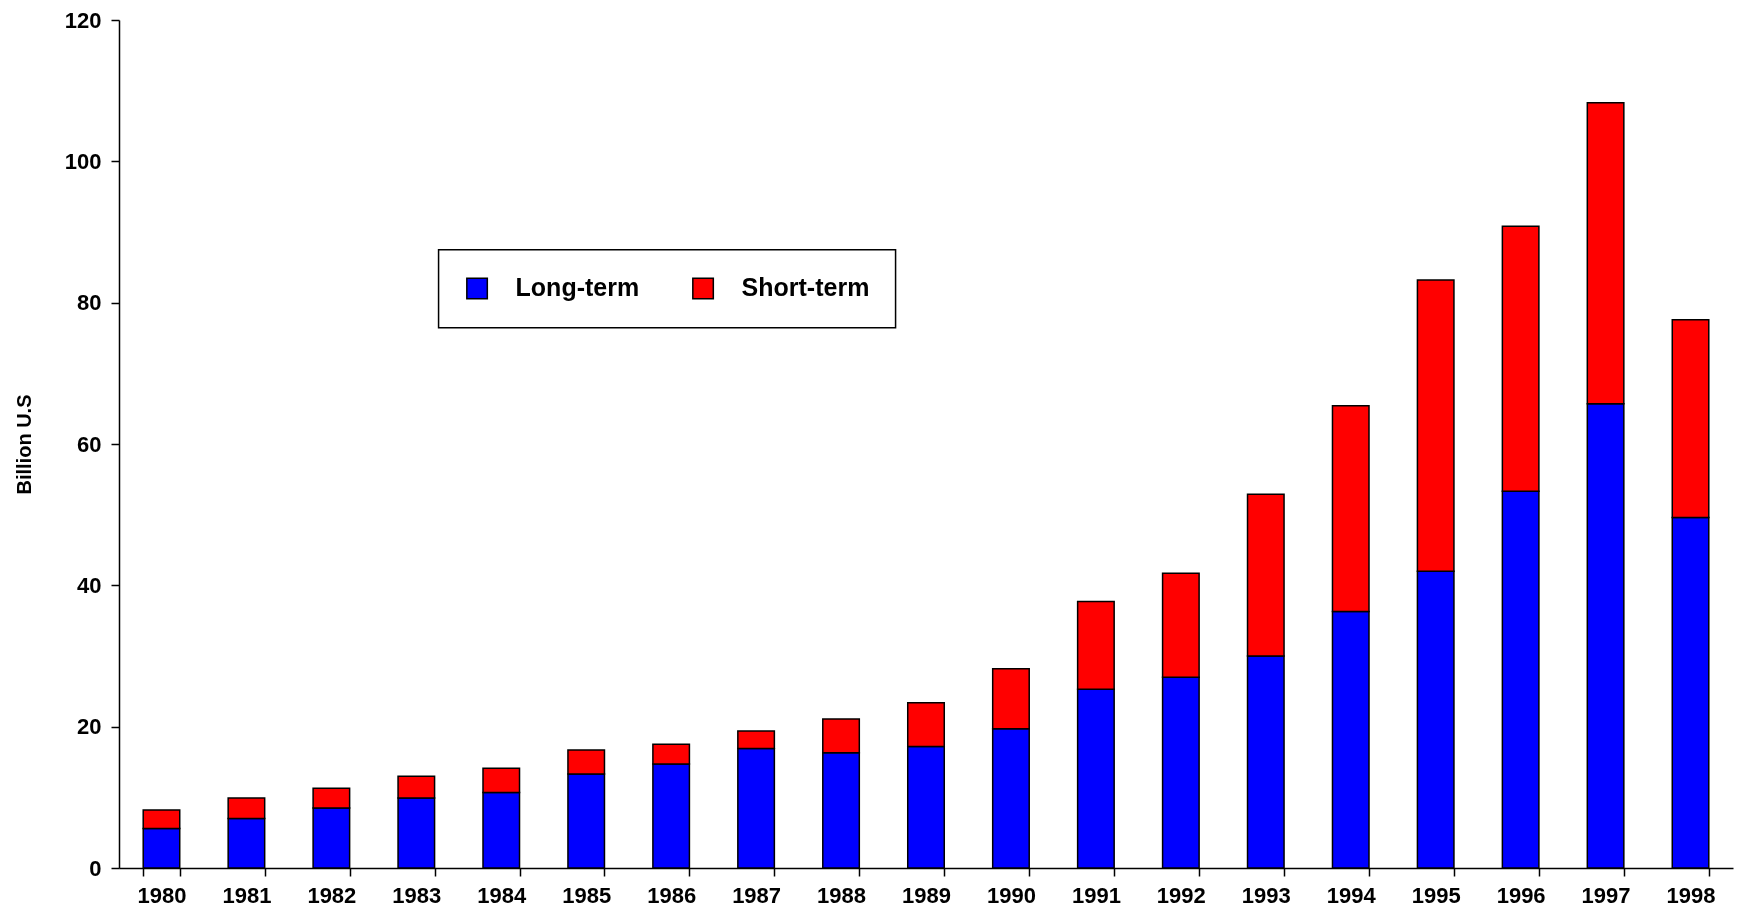  Describe the element at coordinates (247, 895) in the screenshot. I see `x-tick-label: 1981` at that location.